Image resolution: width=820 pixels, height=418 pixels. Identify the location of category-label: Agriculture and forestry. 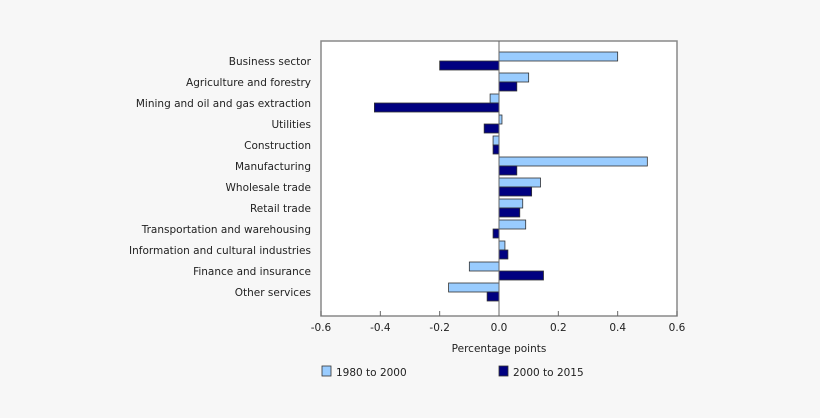
(248, 83).